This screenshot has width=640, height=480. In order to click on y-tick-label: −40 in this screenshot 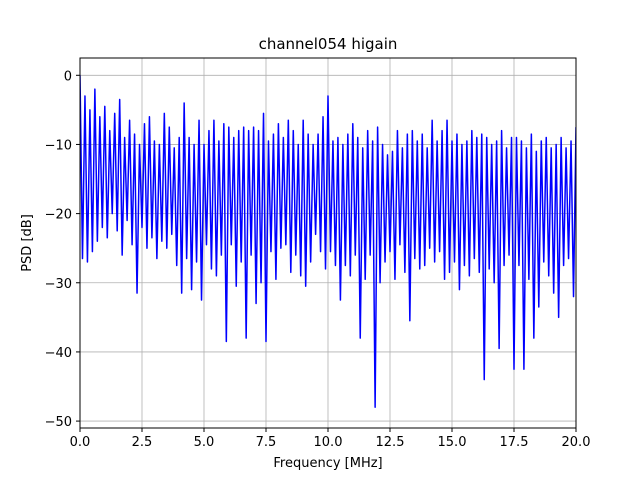, I will do `click(58, 353)`.